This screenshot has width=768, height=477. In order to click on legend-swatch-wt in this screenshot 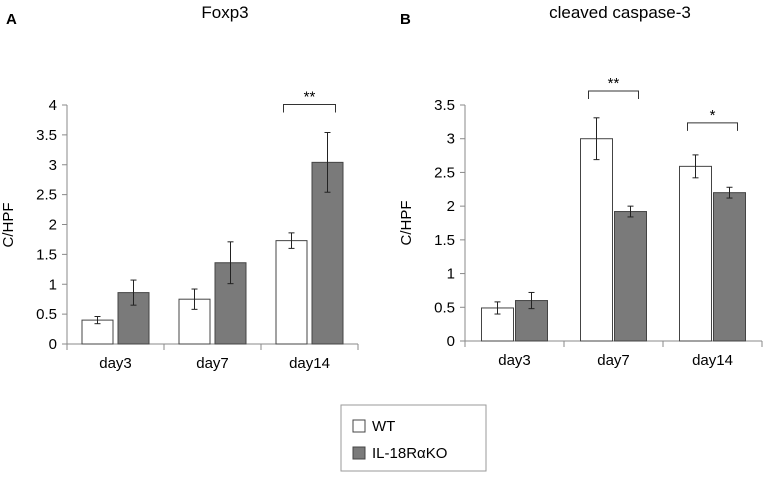, I will do `click(359, 426)`.